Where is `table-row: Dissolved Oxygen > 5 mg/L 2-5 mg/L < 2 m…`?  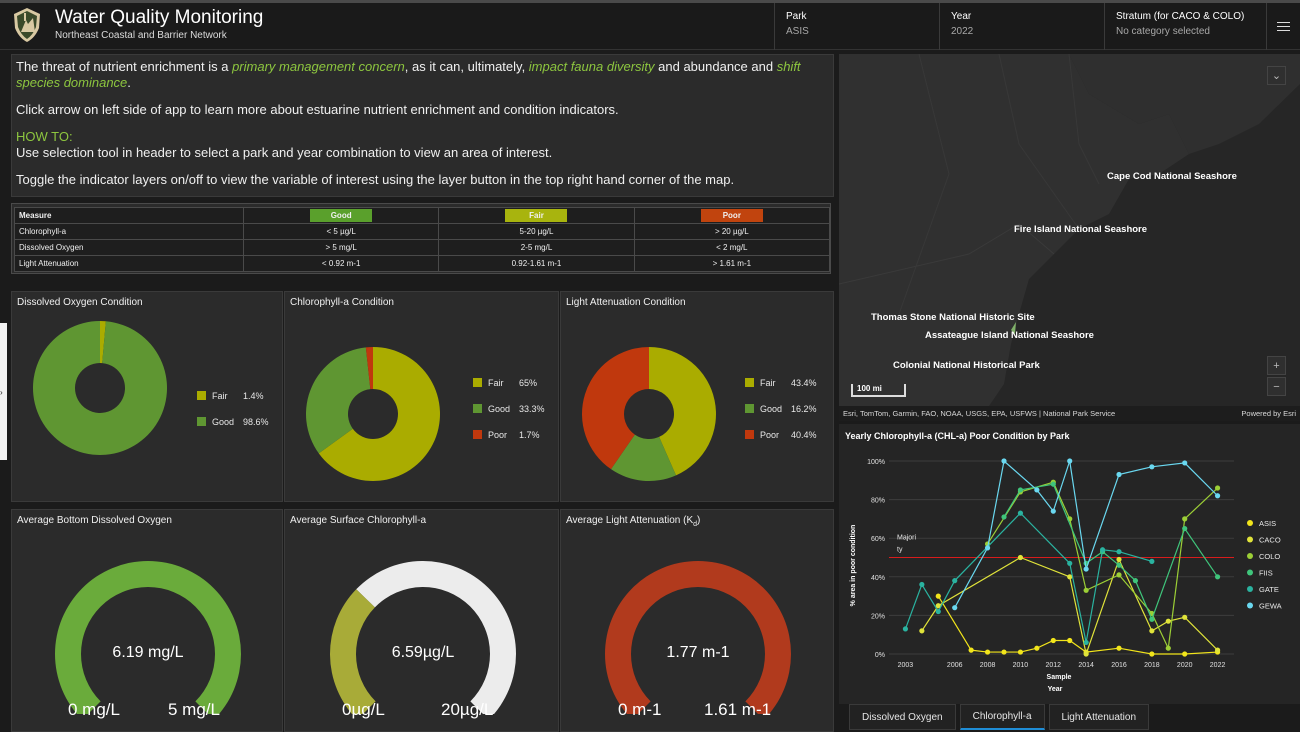 table-row: Dissolved Oxygen > 5 mg/L 2-5 mg/L < 2 m… is located at coordinates (422, 247).